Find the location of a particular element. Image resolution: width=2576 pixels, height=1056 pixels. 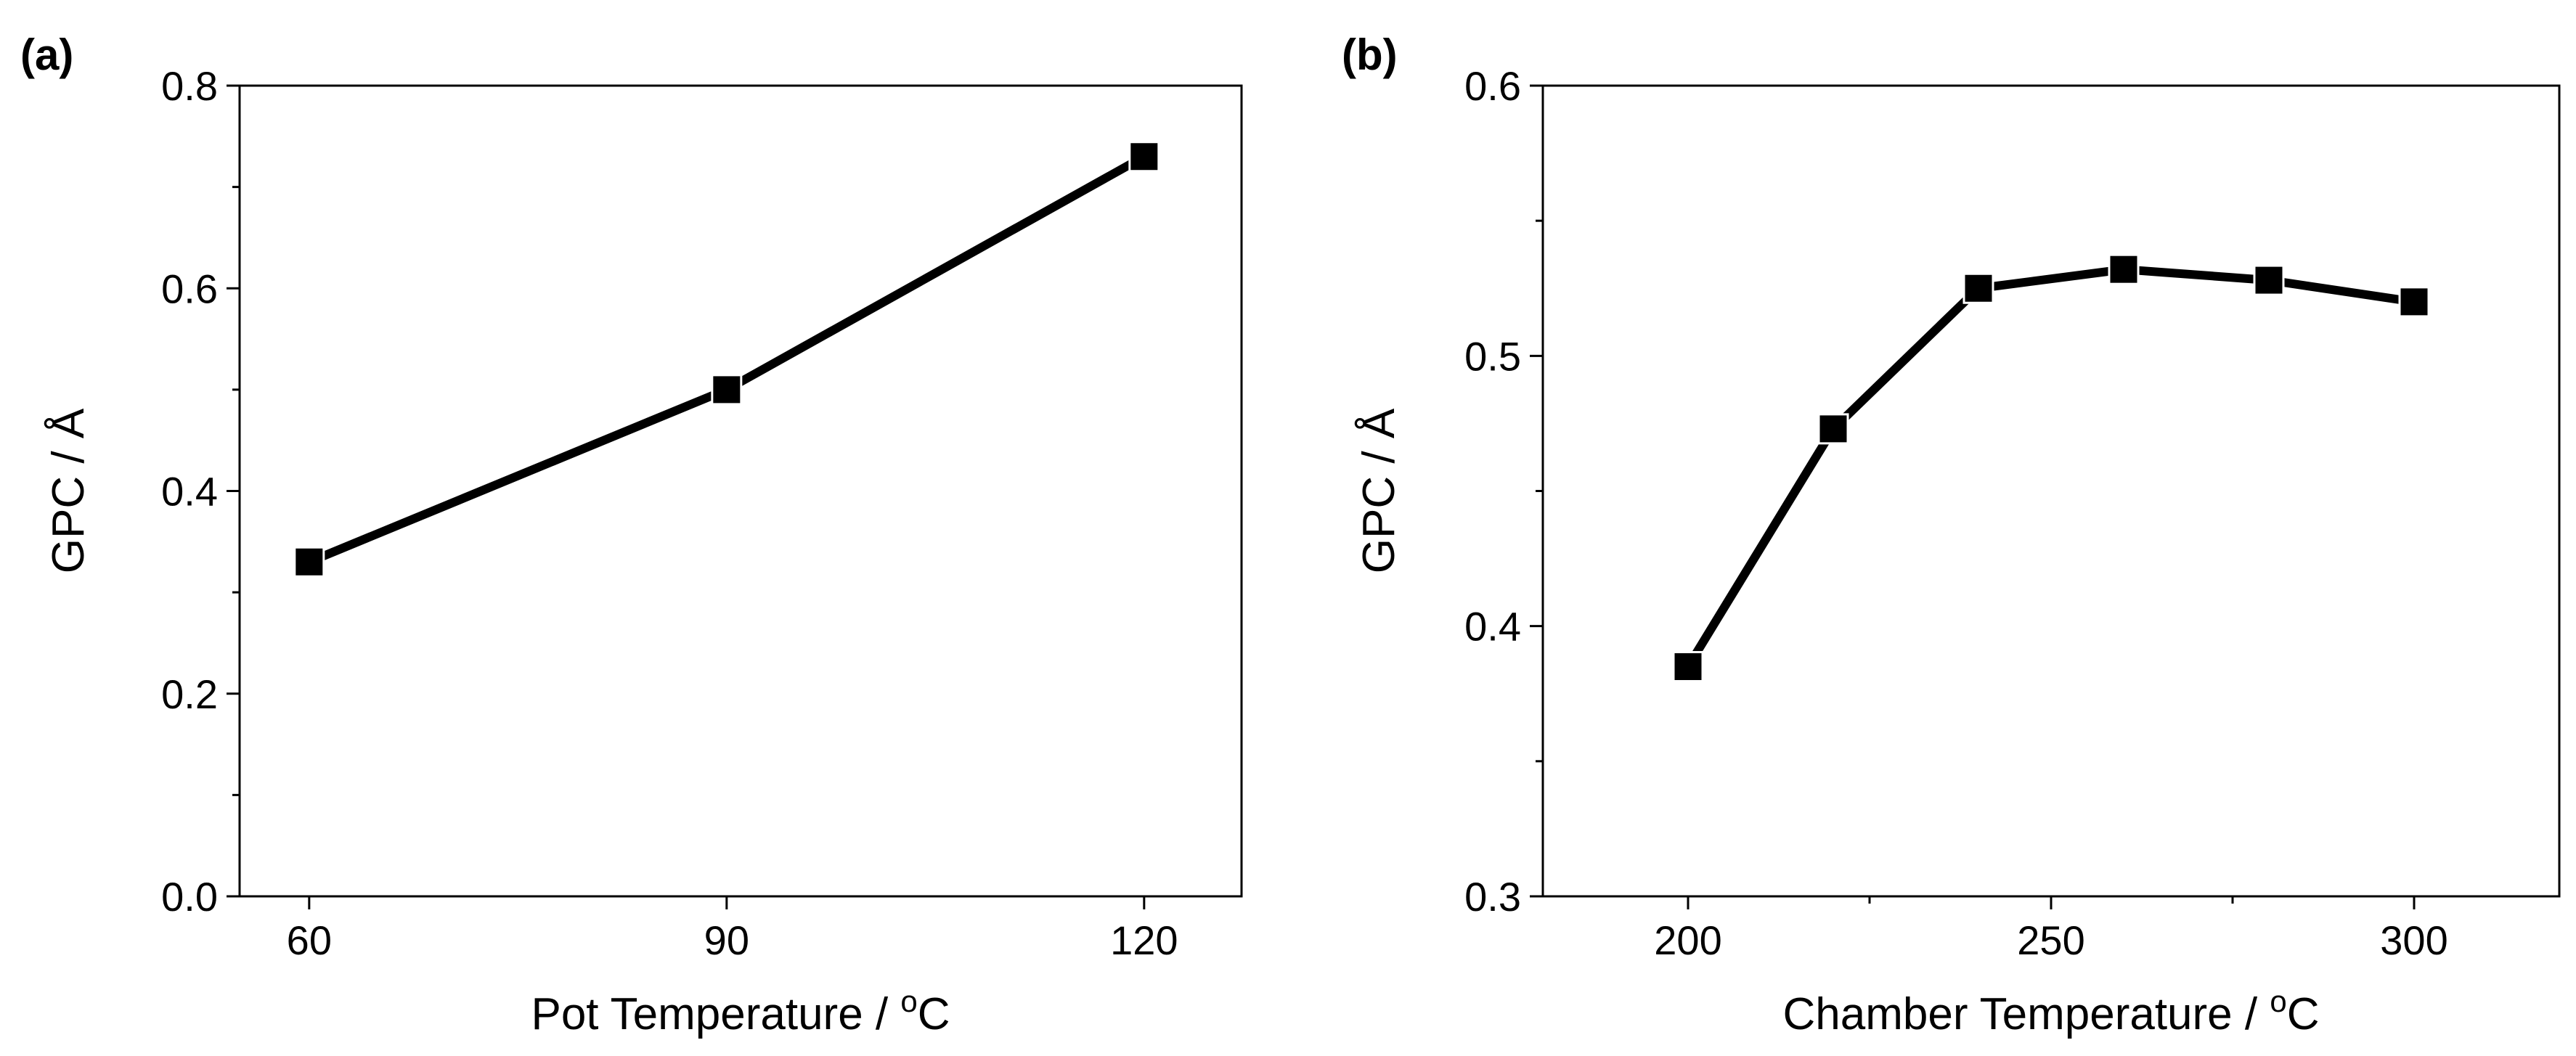

y-tick-label: 0.5 is located at coordinates (1492, 356).